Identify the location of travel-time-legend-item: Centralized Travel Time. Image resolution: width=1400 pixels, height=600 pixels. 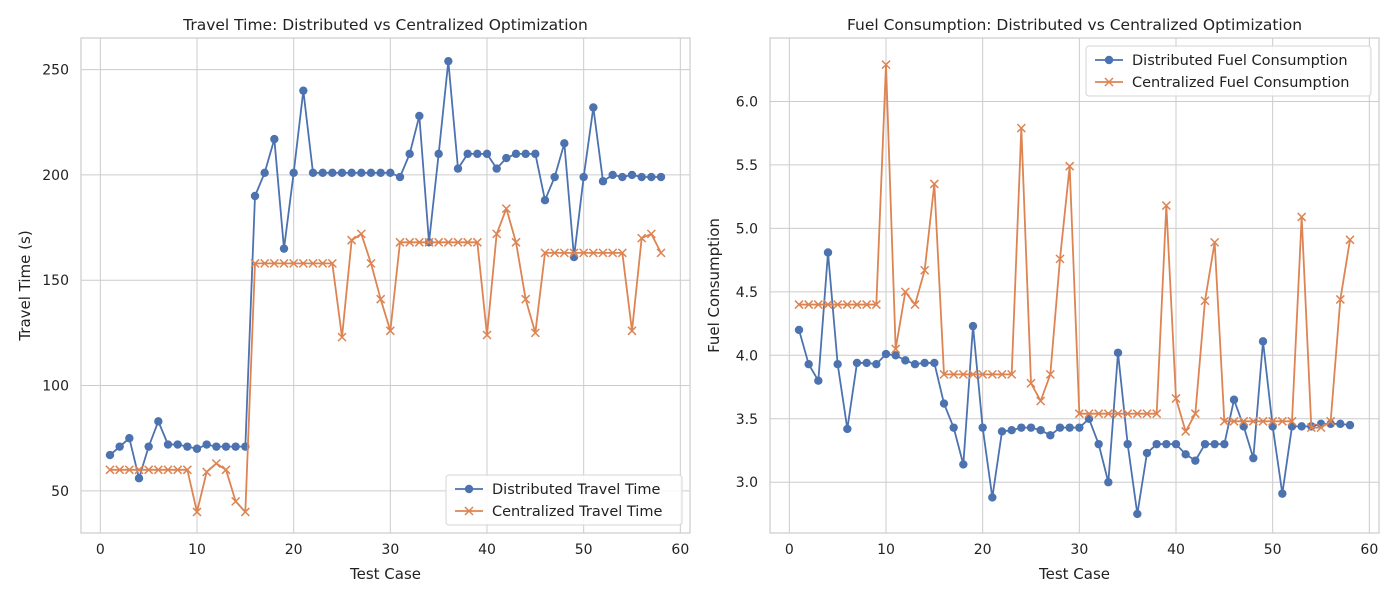
(558, 512).